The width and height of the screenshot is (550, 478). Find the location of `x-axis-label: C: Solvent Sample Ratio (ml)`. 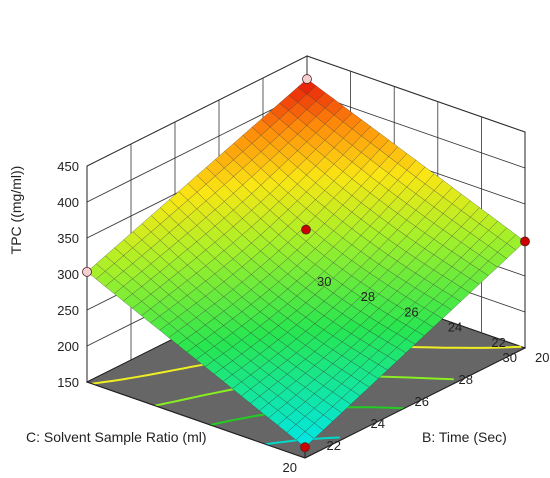

x-axis-label: C: Solvent Sample Ratio (ml) is located at coordinates (116, 437).